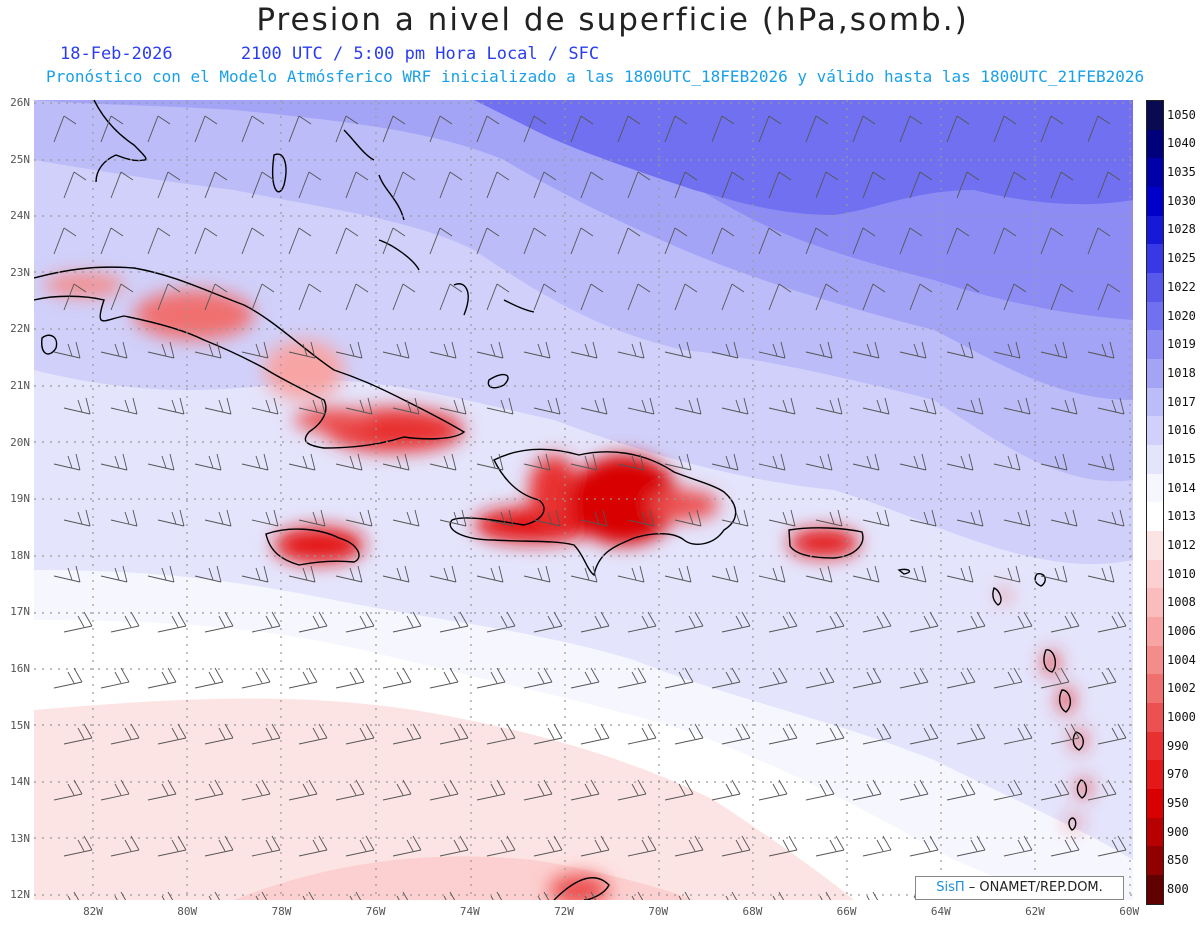 This screenshot has height=927, width=1200. What do you see at coordinates (20, 442) in the screenshot?
I see `lat-label: 20N` at bounding box center [20, 442].